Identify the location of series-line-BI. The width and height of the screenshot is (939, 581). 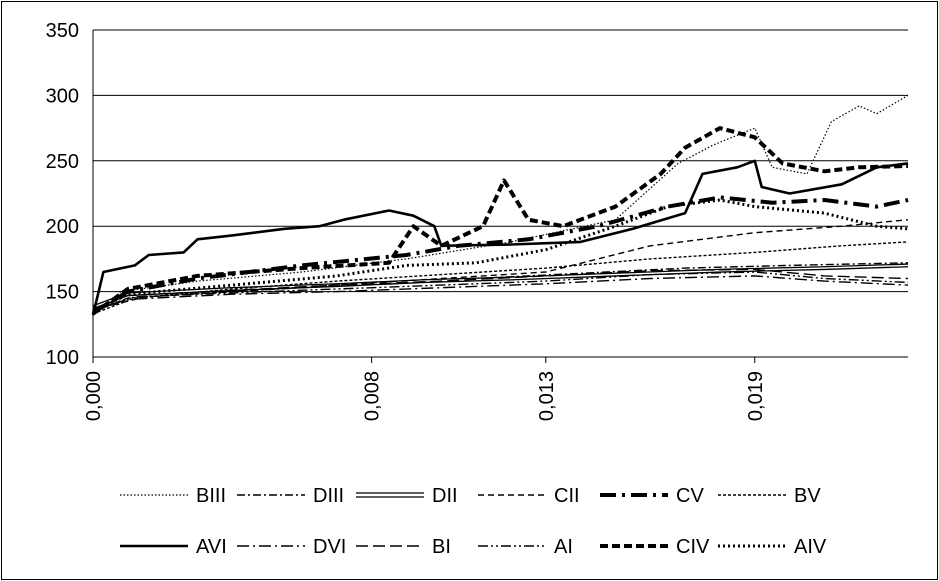
(500, 289).